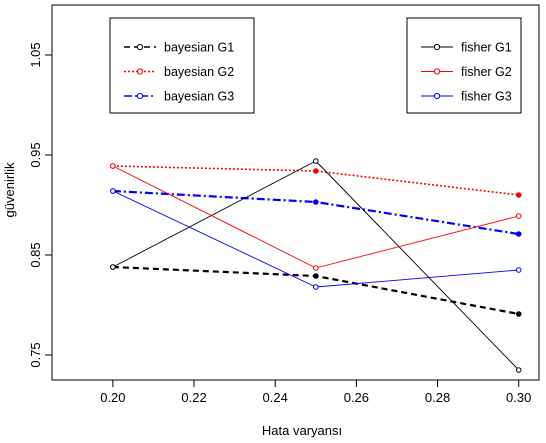 Image resolution: width=546 pixels, height=443 pixels. What do you see at coordinates (486, 48) in the screenshot?
I see `legend-label: fisher G1` at bounding box center [486, 48].